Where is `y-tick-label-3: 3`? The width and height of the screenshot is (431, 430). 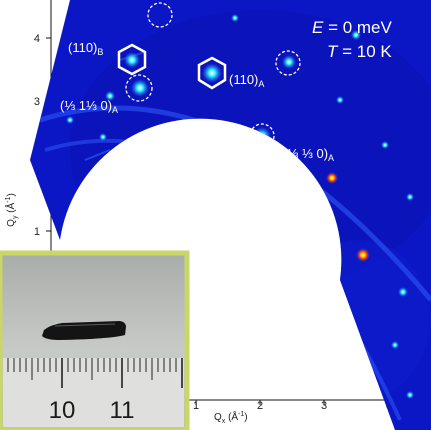 y-tick-label-3: 3 is located at coordinates (37, 102).